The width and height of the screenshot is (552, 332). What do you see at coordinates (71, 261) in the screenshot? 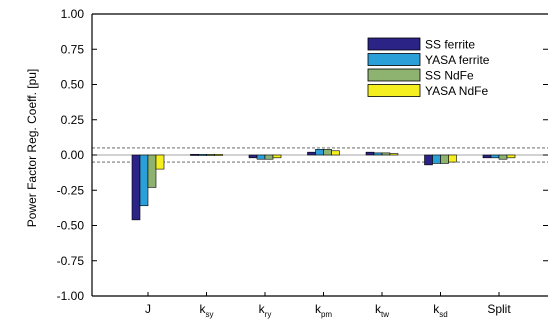
I see `y-tick-label: -0.75` at bounding box center [71, 261].